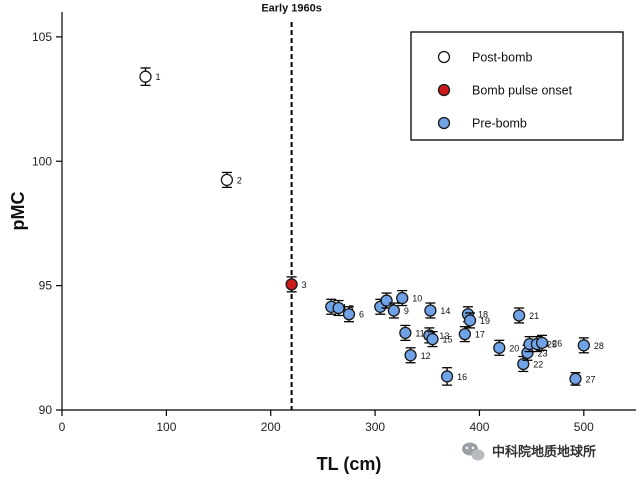 The width and height of the screenshot is (640, 480). Describe the element at coordinates (552, 345) in the screenshot. I see `point-label: 25` at that location.